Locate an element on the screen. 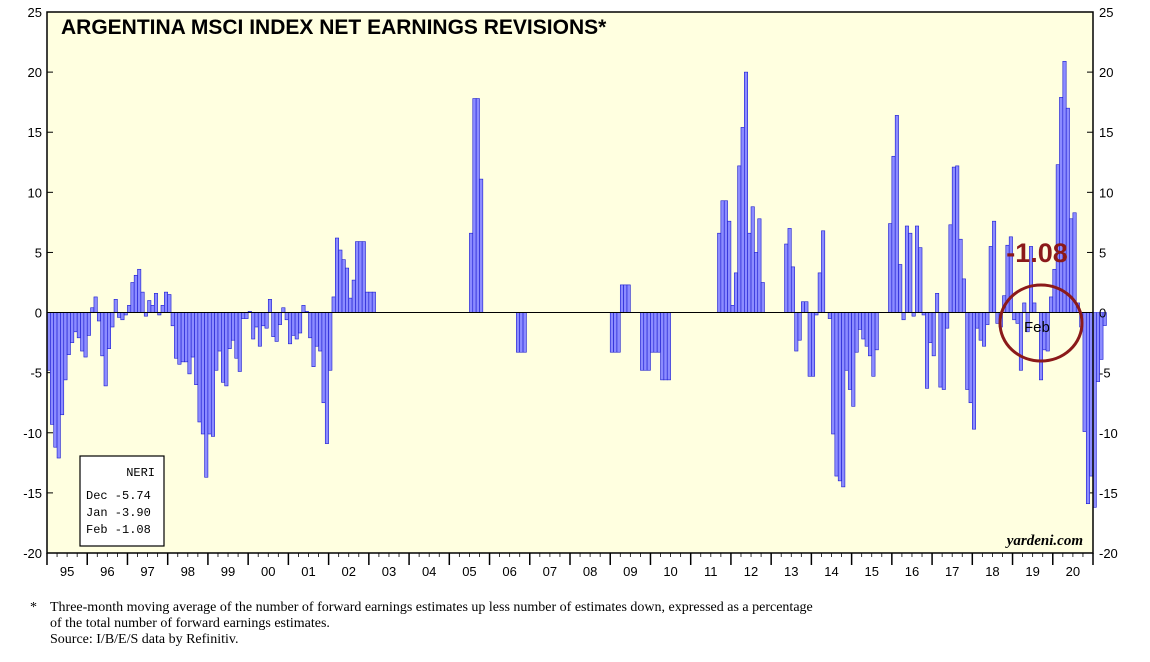 The width and height of the screenshot is (1150, 662). y-tick-label-right: 5 is located at coordinates (1102, 252).